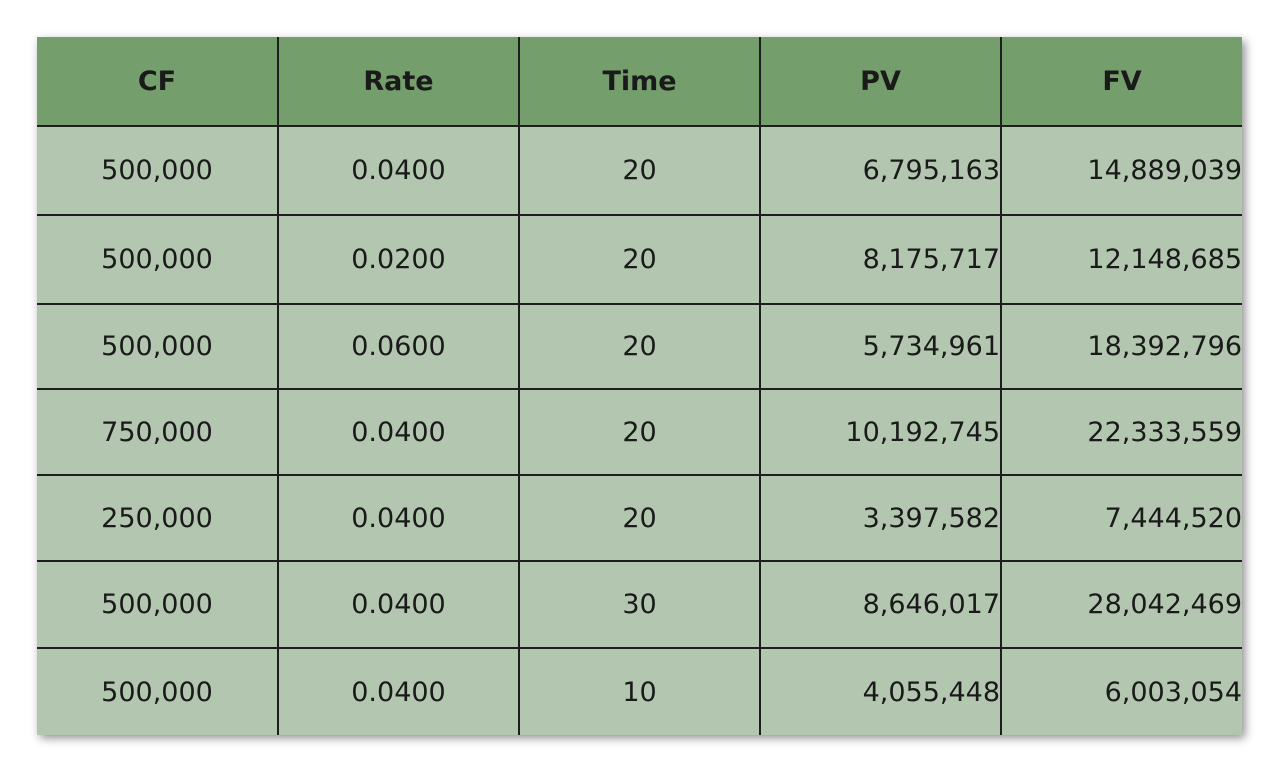 The height and width of the screenshot is (772, 1279). What do you see at coordinates (880, 259) in the screenshot?
I see `cell-pv: 8,175,717` at bounding box center [880, 259].